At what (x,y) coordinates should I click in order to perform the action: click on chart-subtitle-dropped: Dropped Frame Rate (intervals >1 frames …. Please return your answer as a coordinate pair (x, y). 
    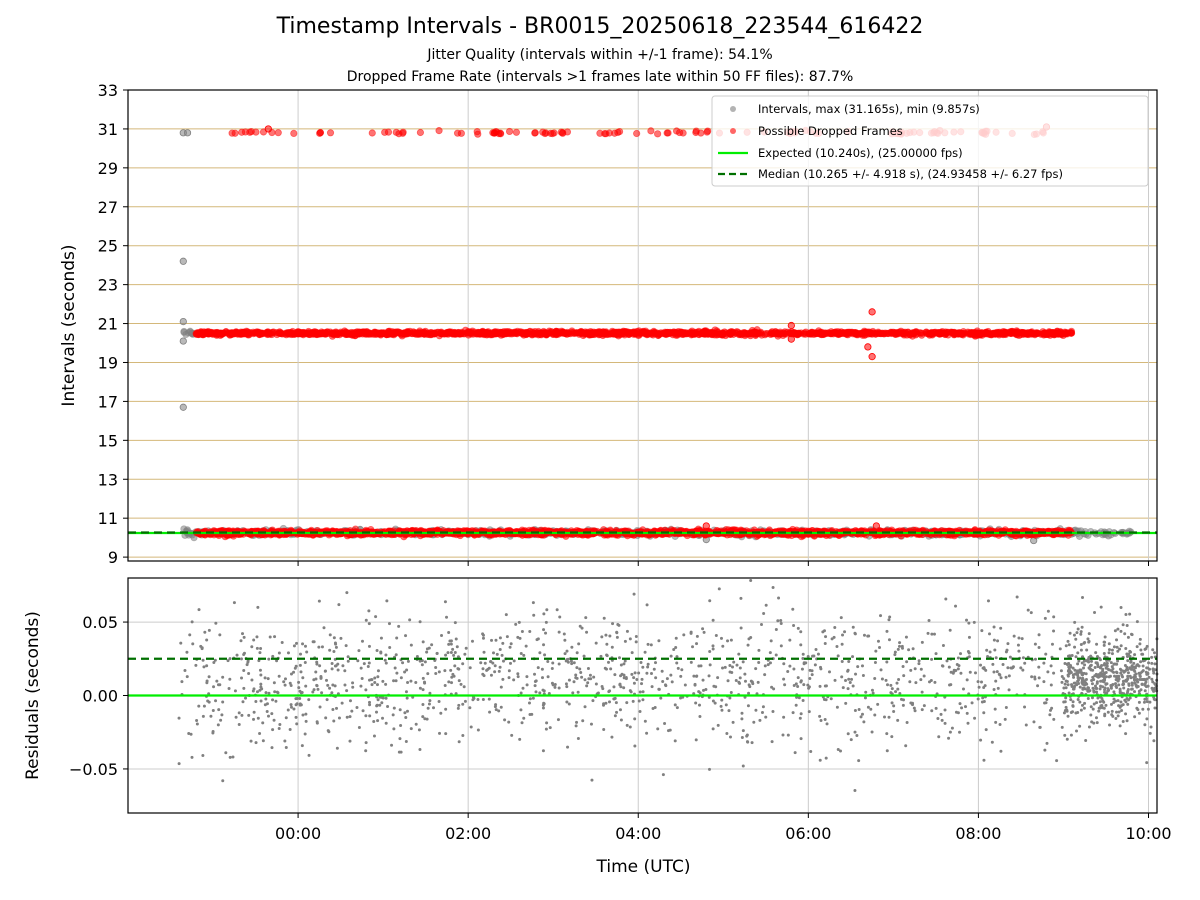
    Looking at the image, I should click on (600, 77).